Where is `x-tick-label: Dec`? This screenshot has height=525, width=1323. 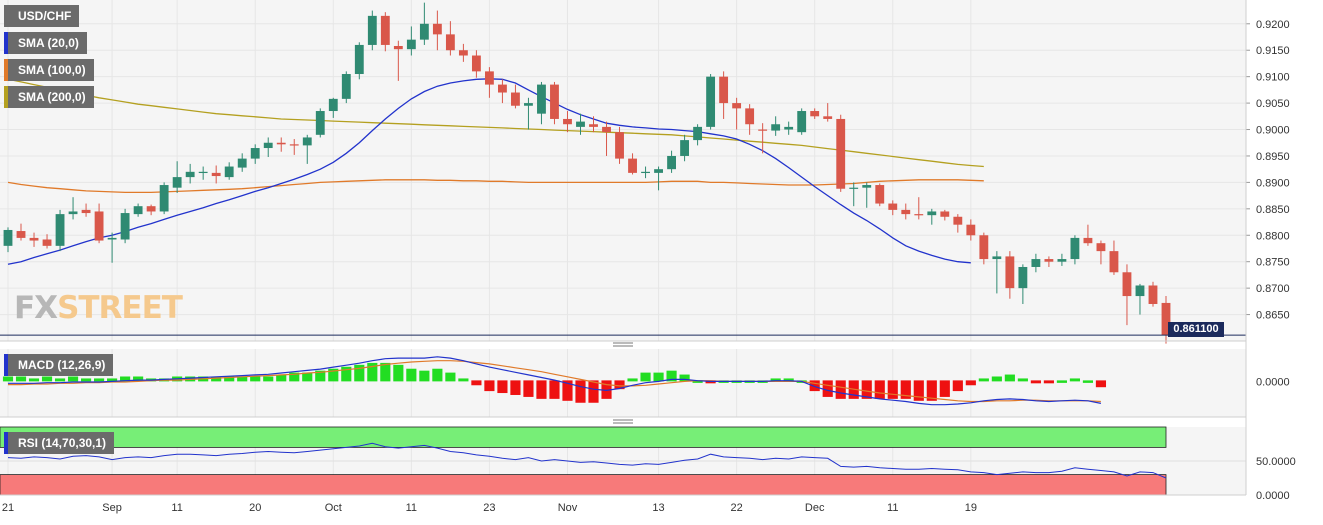 x-tick-label: Dec is located at coordinates (815, 508).